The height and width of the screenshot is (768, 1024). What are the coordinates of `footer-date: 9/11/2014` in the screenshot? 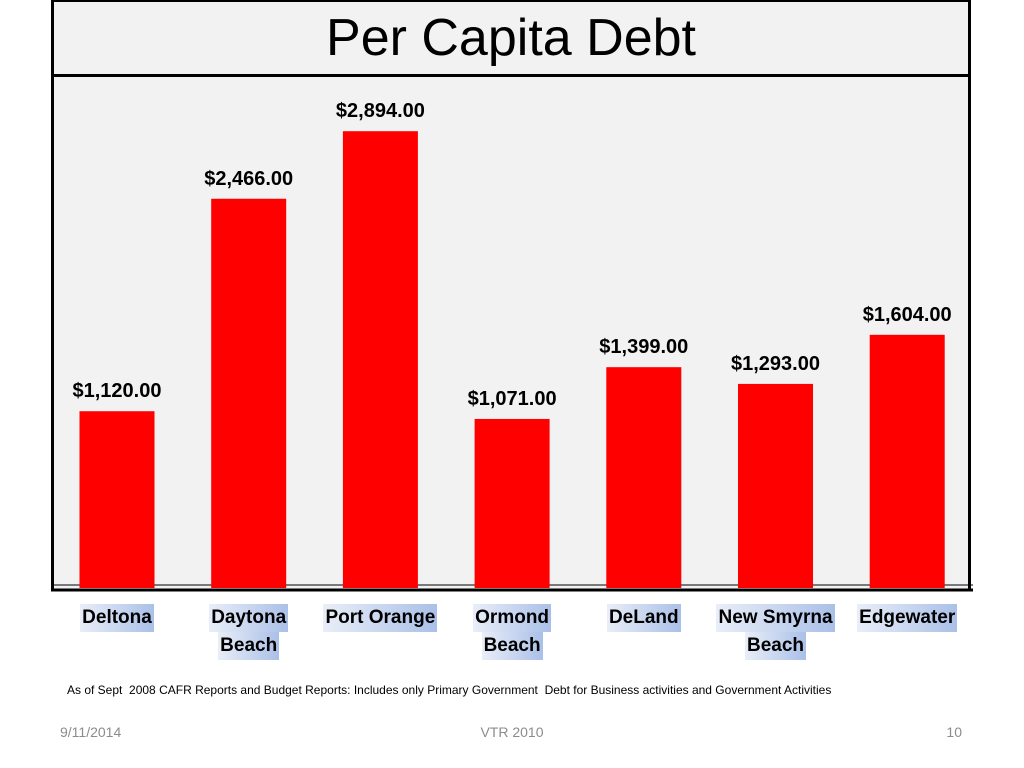 It's located at (91, 732).